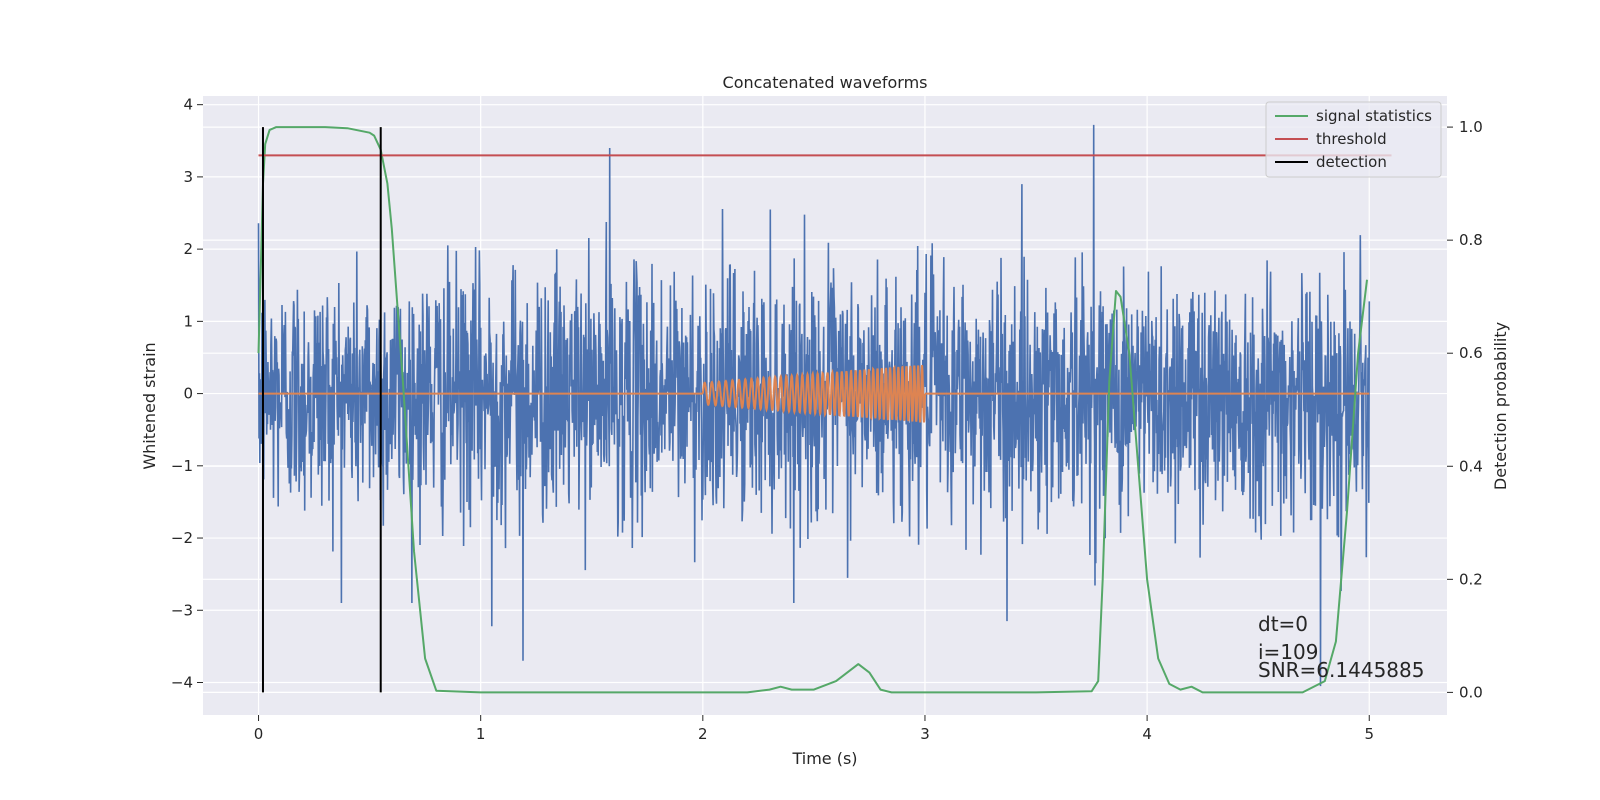 The image size is (1600, 800). Describe the element at coordinates (149, 405) in the screenshot. I see `y-axis-label-left: Whitened strain` at that location.